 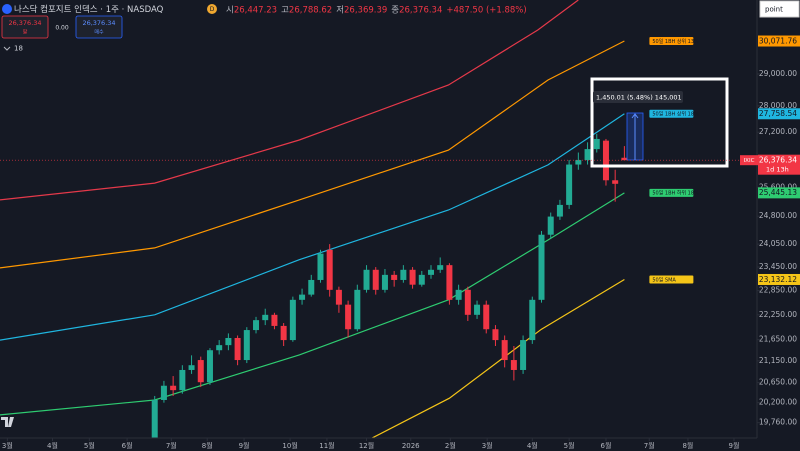 What do you see at coordinates (289, 445) in the screenshot?
I see `x-tick-label: 10월` at bounding box center [289, 445].